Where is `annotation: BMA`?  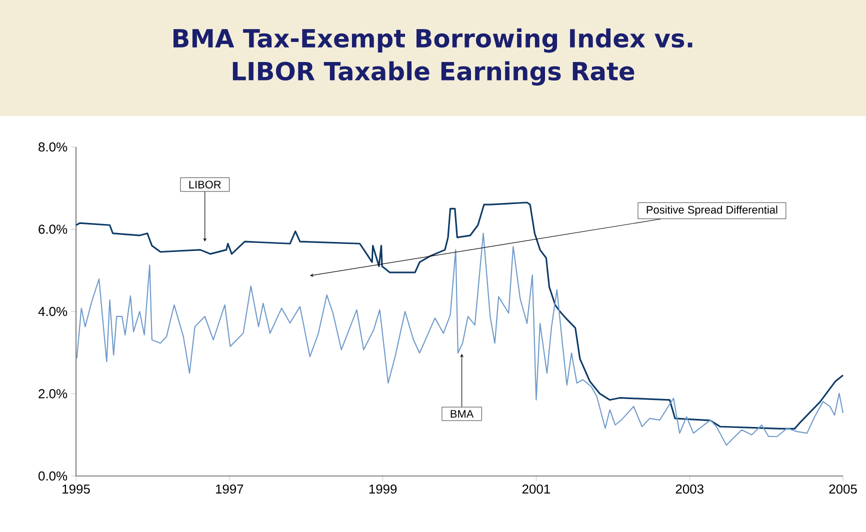
annotation: BMA is located at coordinates (462, 414).